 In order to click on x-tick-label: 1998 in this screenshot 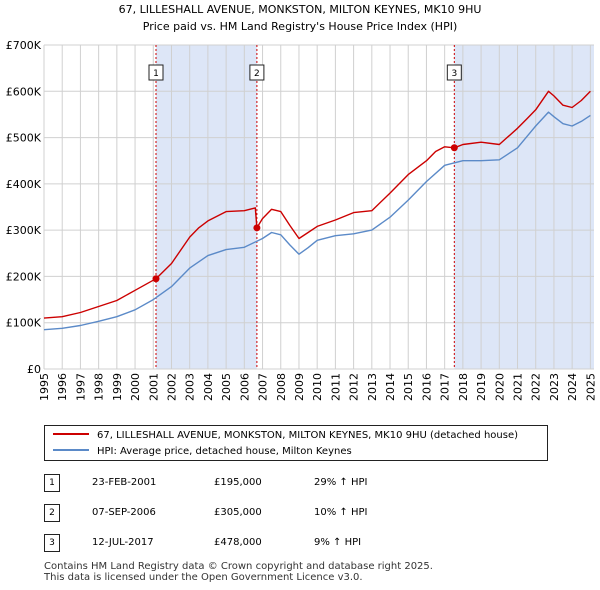, I will do `click(99, 387)`.